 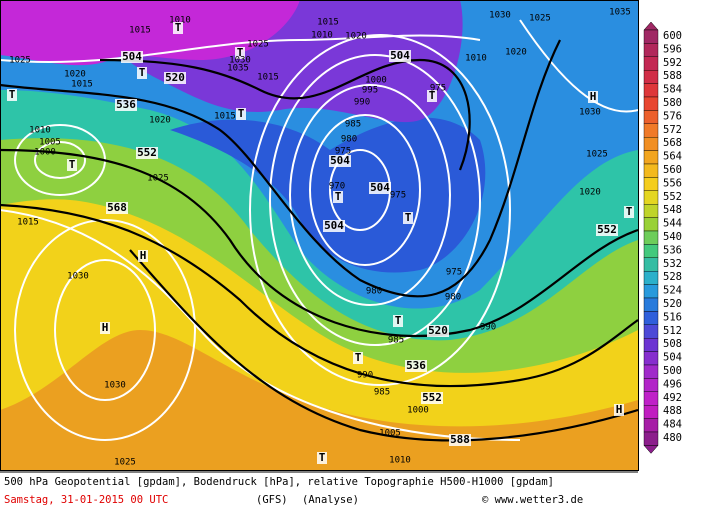 I want to click on legend-label: 600, so click(x=672, y=36).